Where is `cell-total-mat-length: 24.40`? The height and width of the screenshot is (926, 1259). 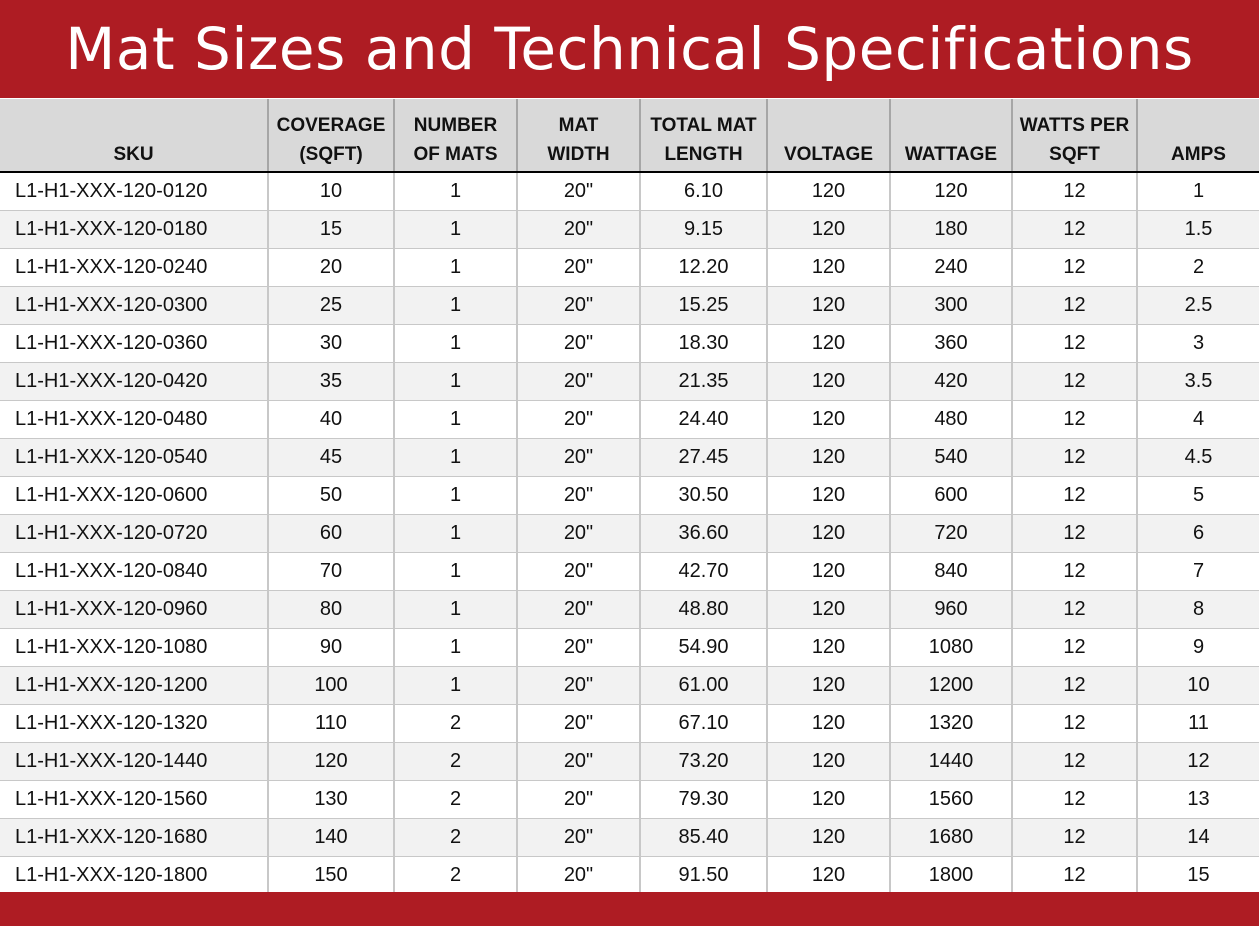 cell-total-mat-length: 24.40 is located at coordinates (703, 419).